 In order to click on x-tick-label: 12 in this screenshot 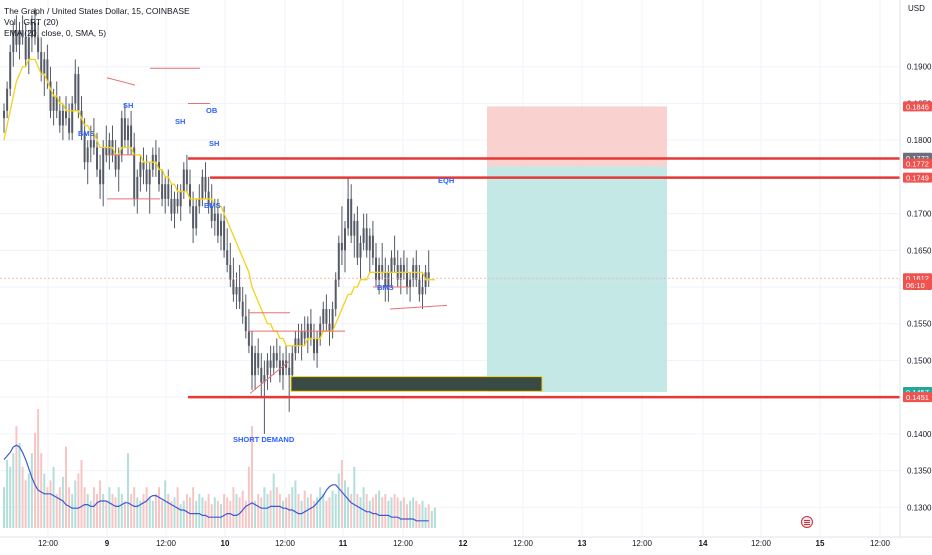, I will do `click(463, 543)`.